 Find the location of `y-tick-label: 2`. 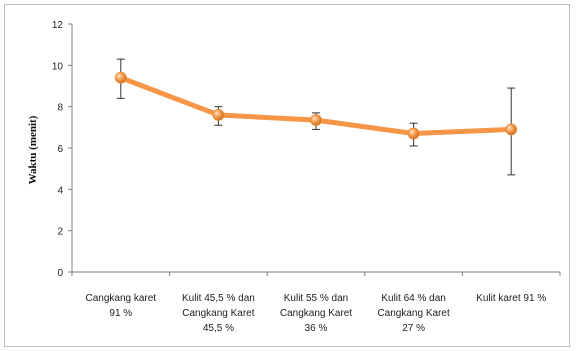

y-tick-label: 2 is located at coordinates (60, 232).